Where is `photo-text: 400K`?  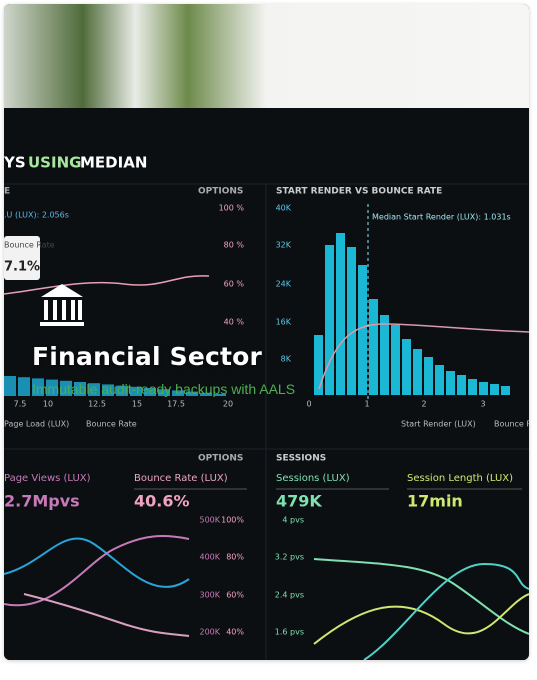 photo-text: 400K is located at coordinates (209, 557).